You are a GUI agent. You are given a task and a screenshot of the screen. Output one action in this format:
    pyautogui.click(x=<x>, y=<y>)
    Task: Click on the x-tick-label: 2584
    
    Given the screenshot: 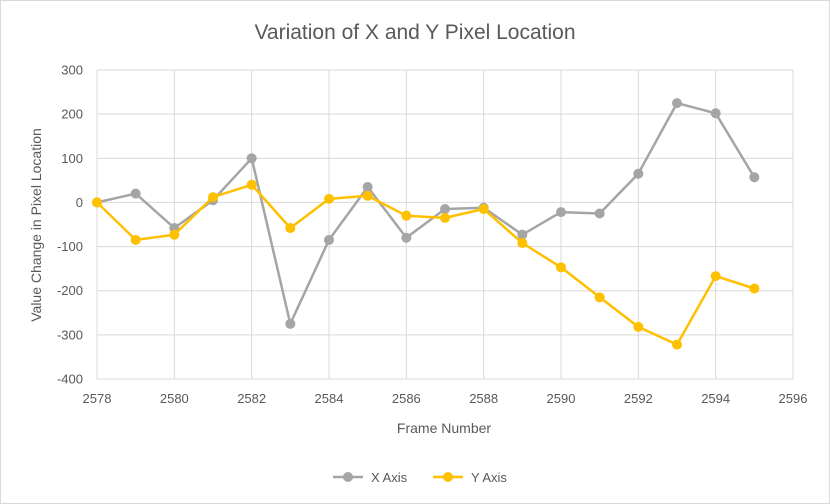 What is the action you would take?
    pyautogui.click(x=329, y=398)
    